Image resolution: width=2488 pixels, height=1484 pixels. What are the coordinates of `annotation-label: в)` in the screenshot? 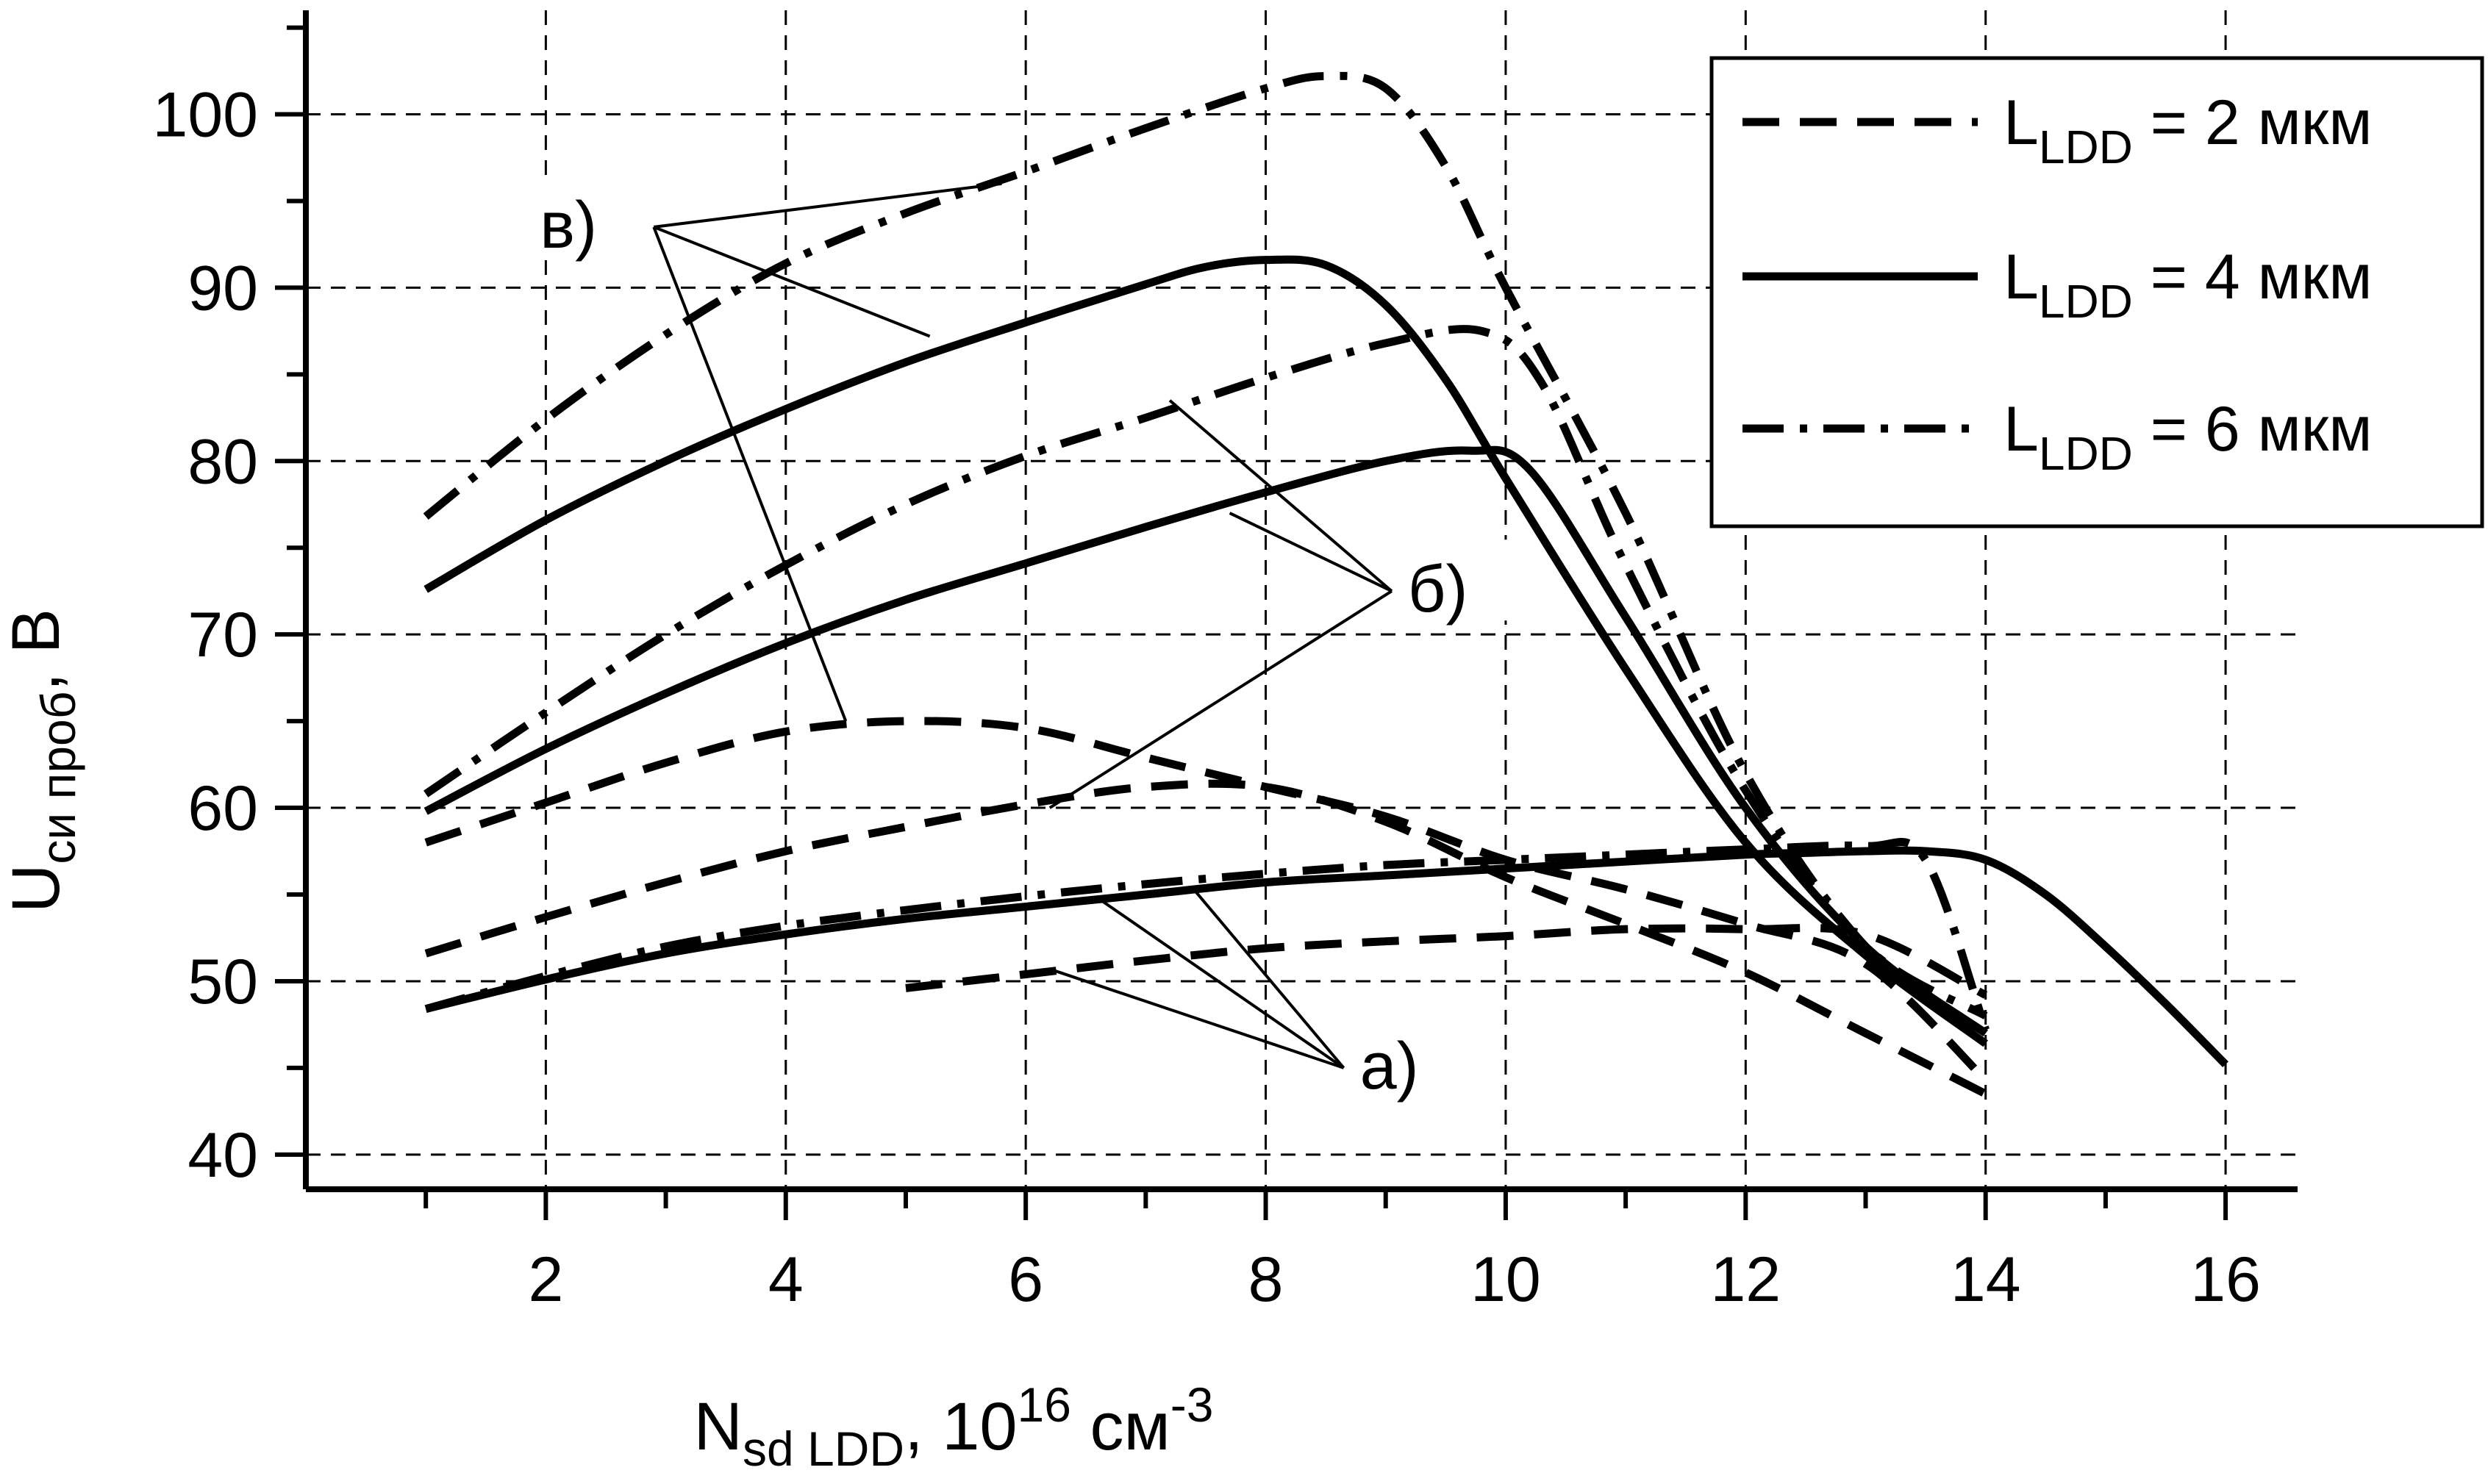 It's located at (568, 225).